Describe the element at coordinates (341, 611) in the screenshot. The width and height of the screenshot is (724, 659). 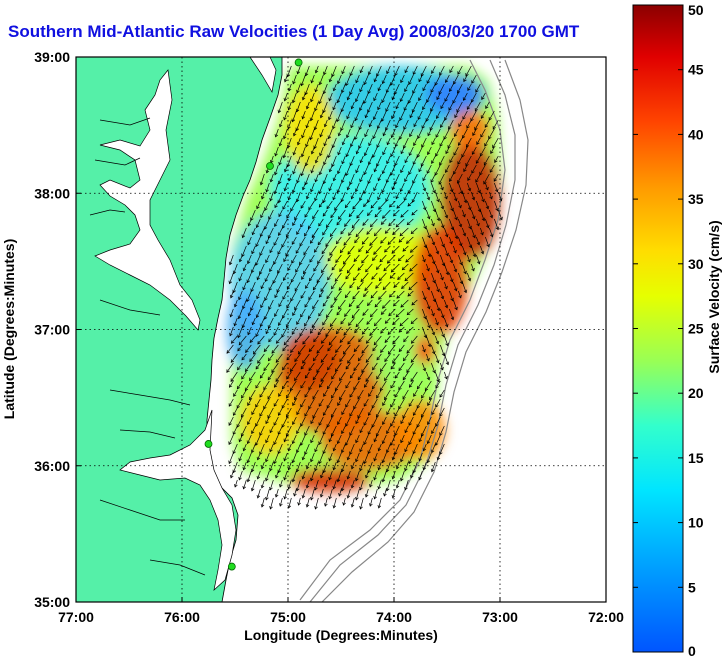
I see `x-axis-ticks: 77:00 76:00 75:00 74:00 73:00 72:00` at that location.